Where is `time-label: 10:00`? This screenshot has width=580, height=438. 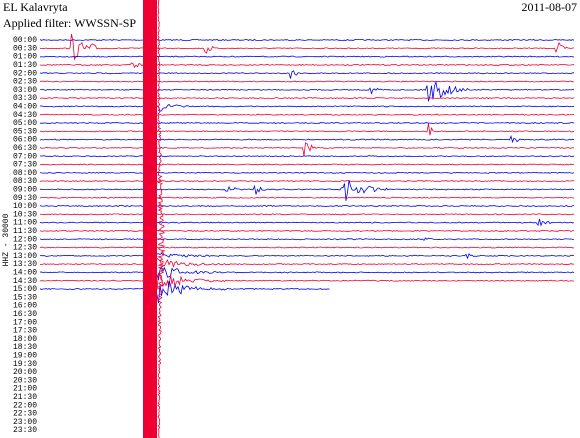
time-label: 10:00 is located at coordinates (25, 206).